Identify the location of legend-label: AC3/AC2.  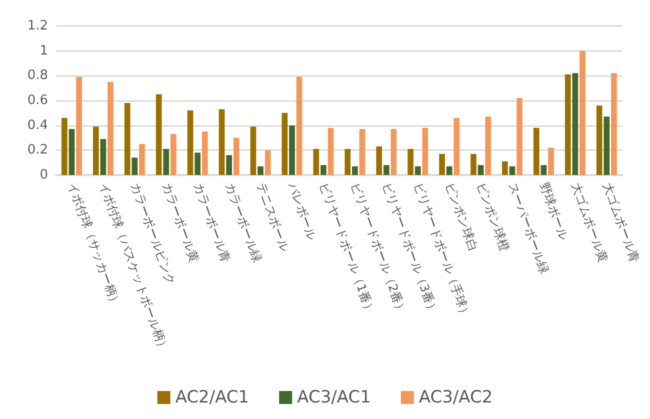
(455, 398).